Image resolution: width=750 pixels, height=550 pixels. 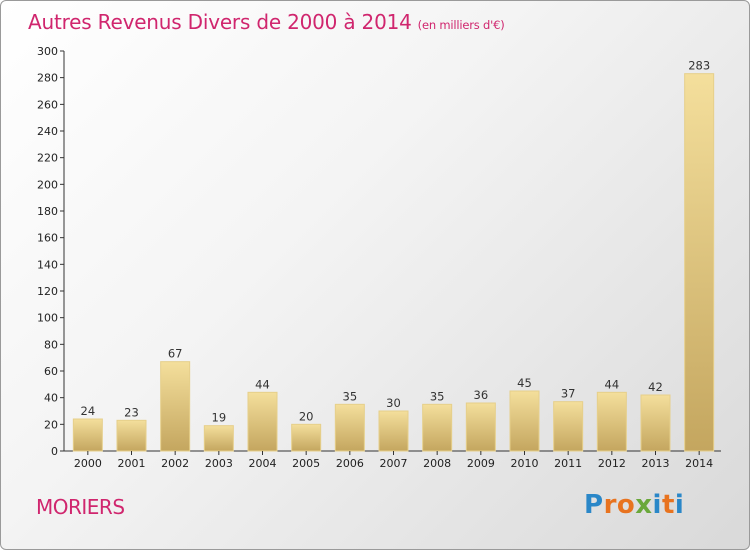 I want to click on data-label: 30, so click(x=393, y=403).